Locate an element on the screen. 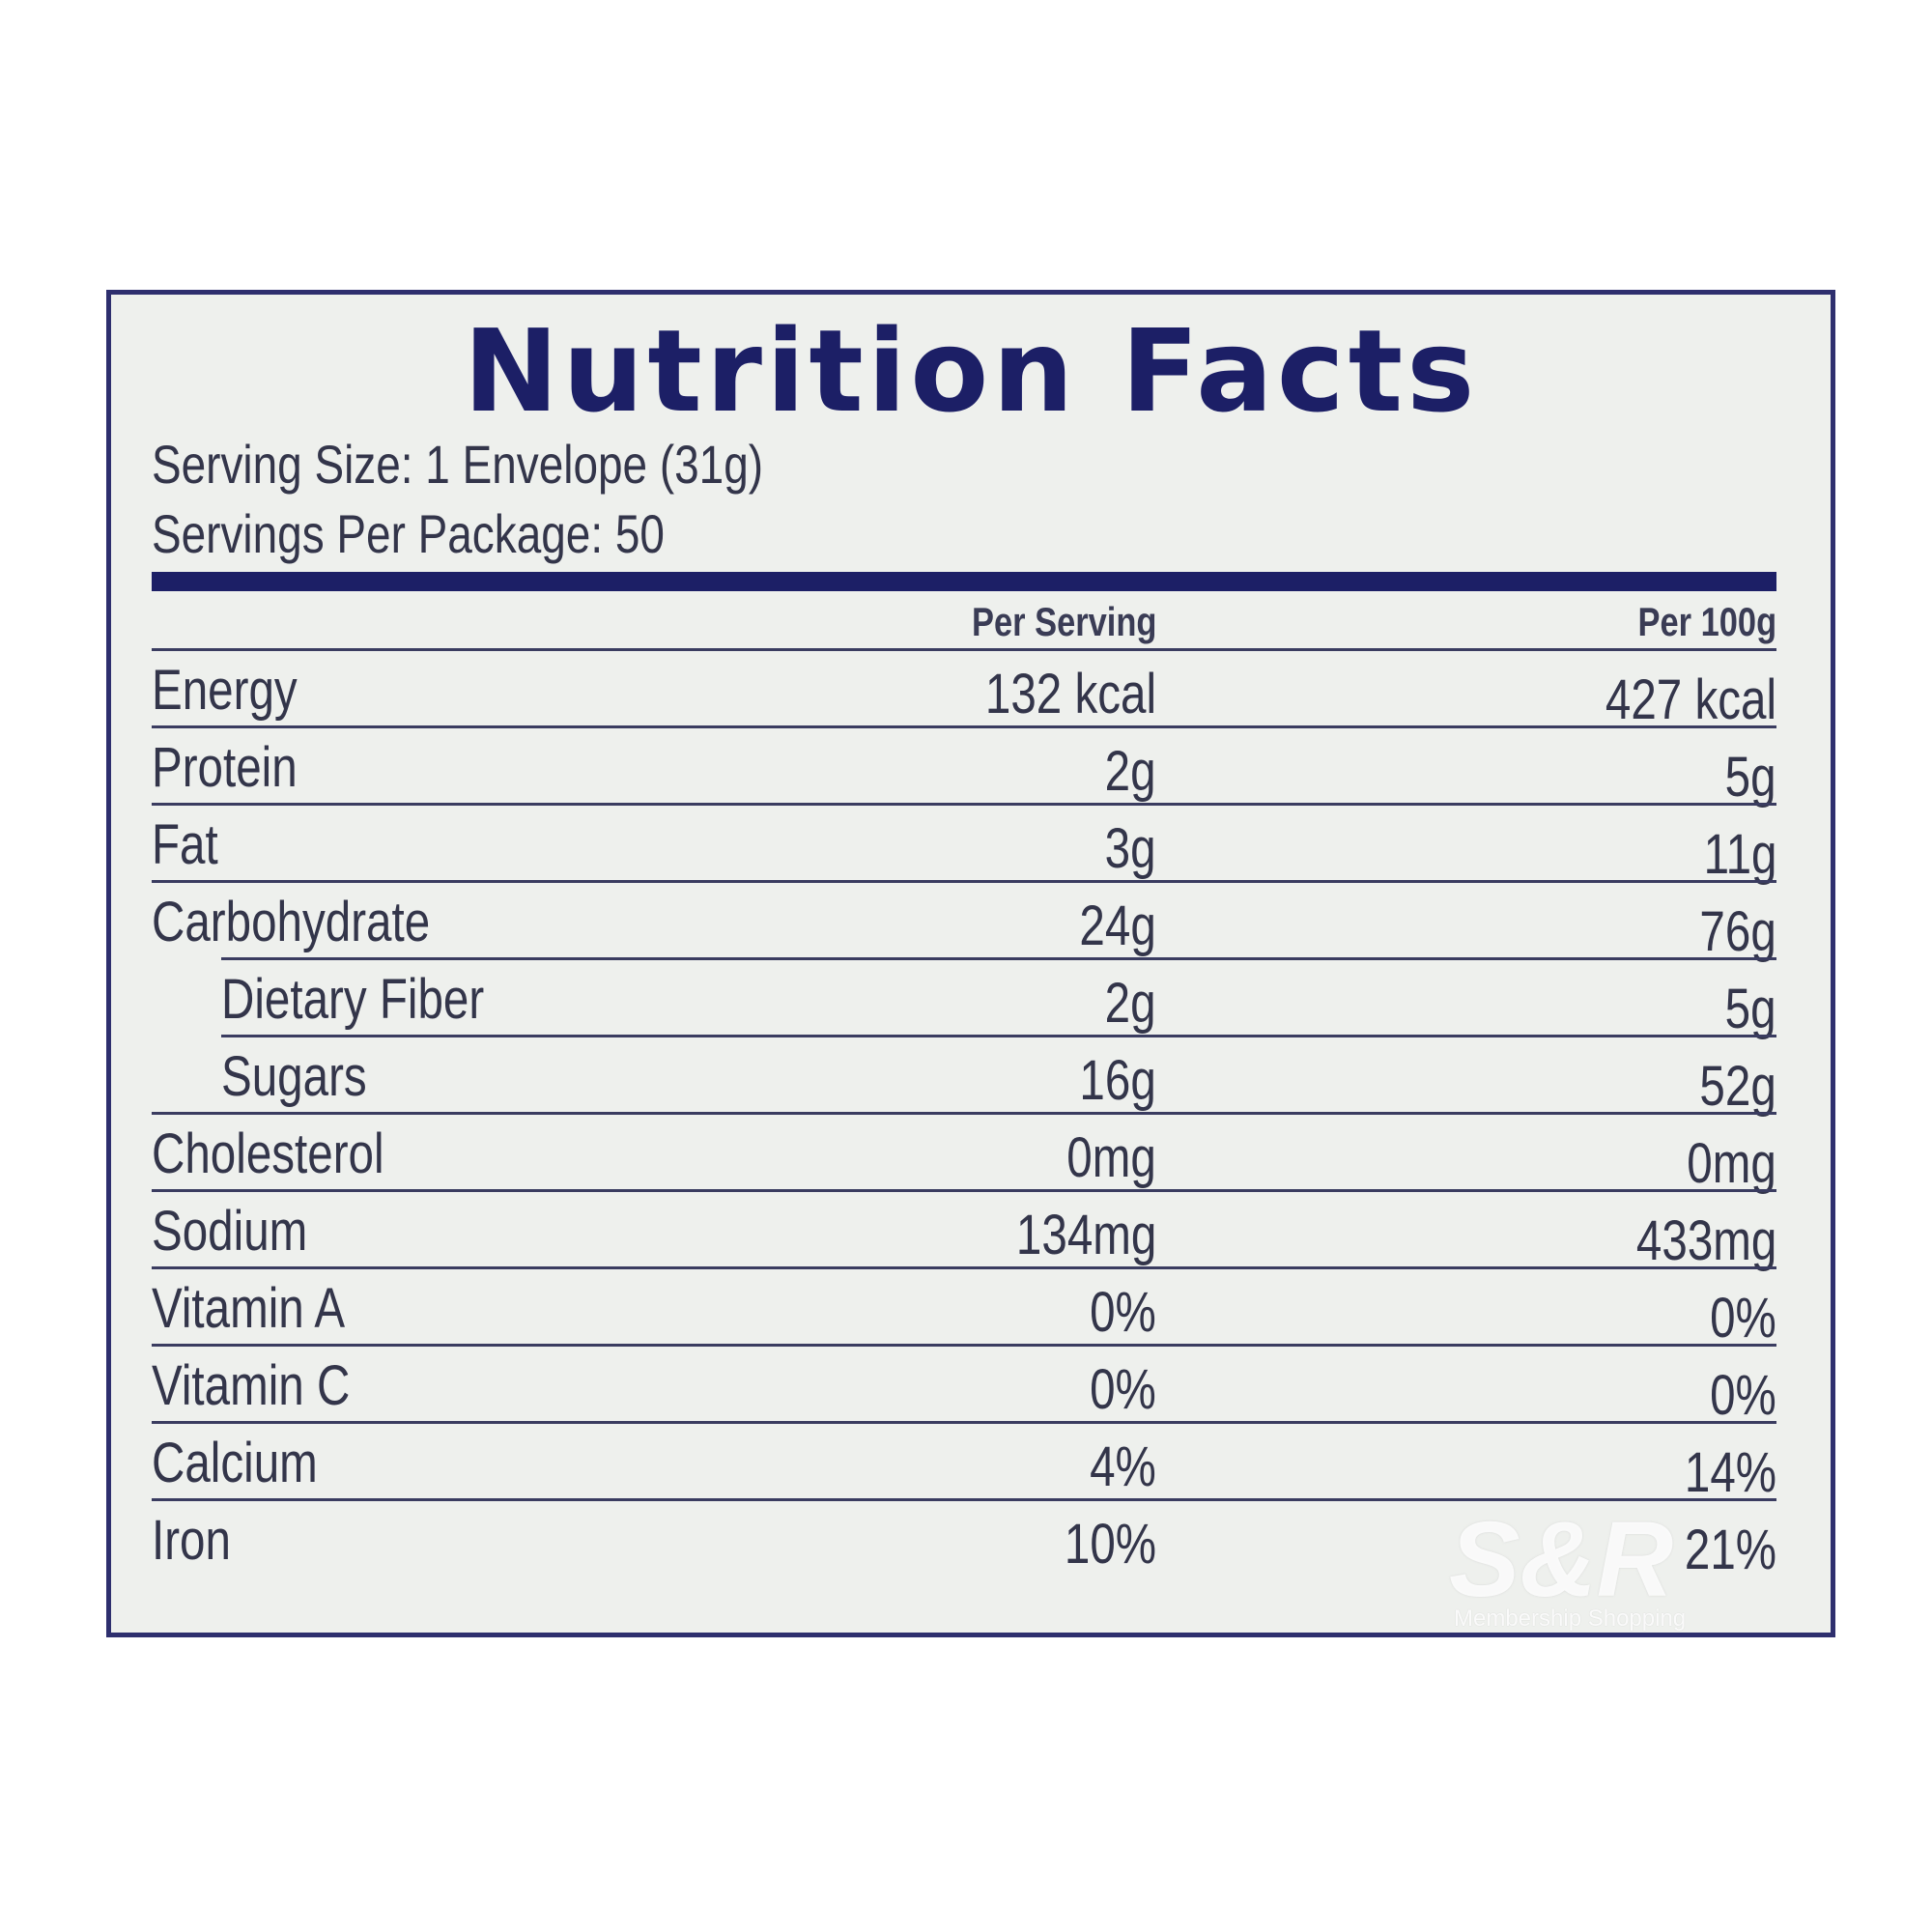  nutrient-row-calcium: Calcium 4% 14% is located at coordinates (964, 1462).